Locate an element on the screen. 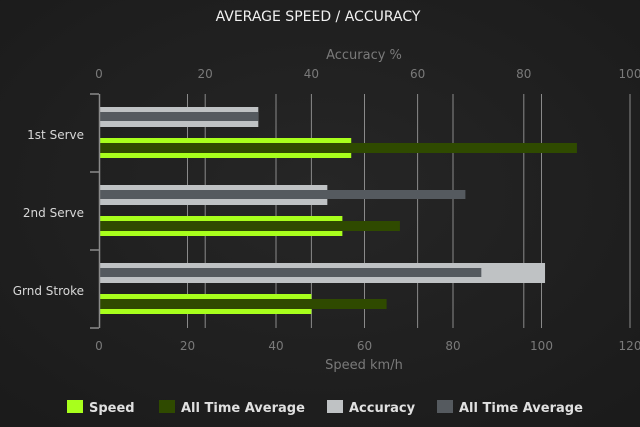 The height and width of the screenshot is (427, 640). legend-label: Speed is located at coordinates (112, 408).